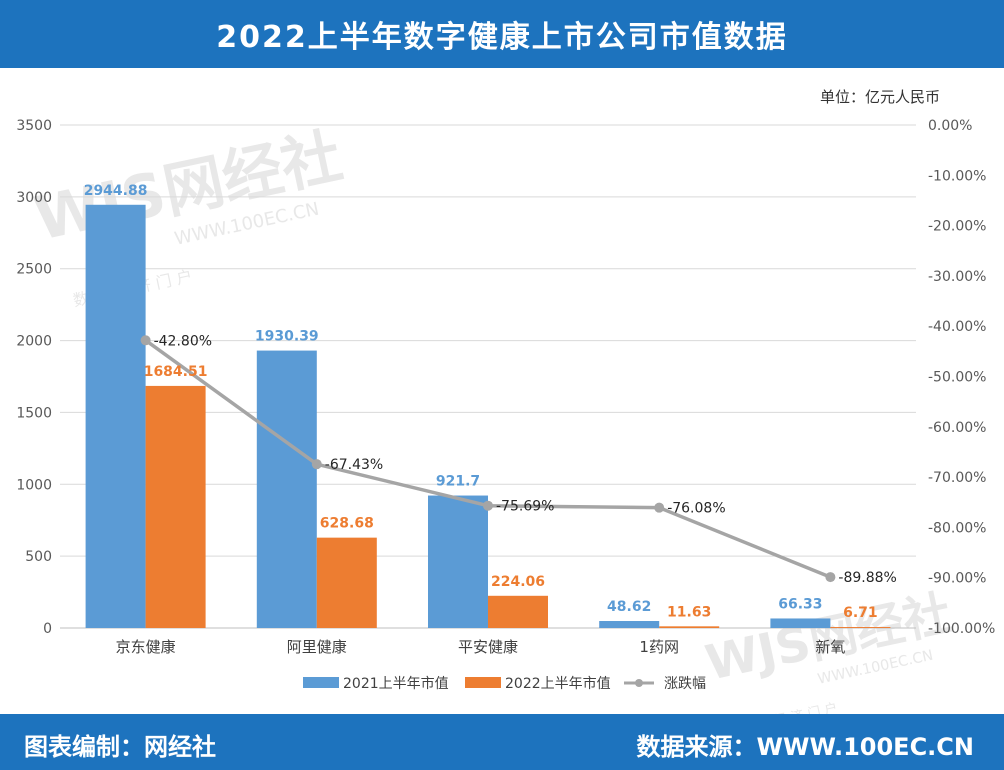 This screenshot has width=1004, height=770. Describe the element at coordinates (525, 507) in the screenshot. I see `change-value-label: -75.69%` at that location.